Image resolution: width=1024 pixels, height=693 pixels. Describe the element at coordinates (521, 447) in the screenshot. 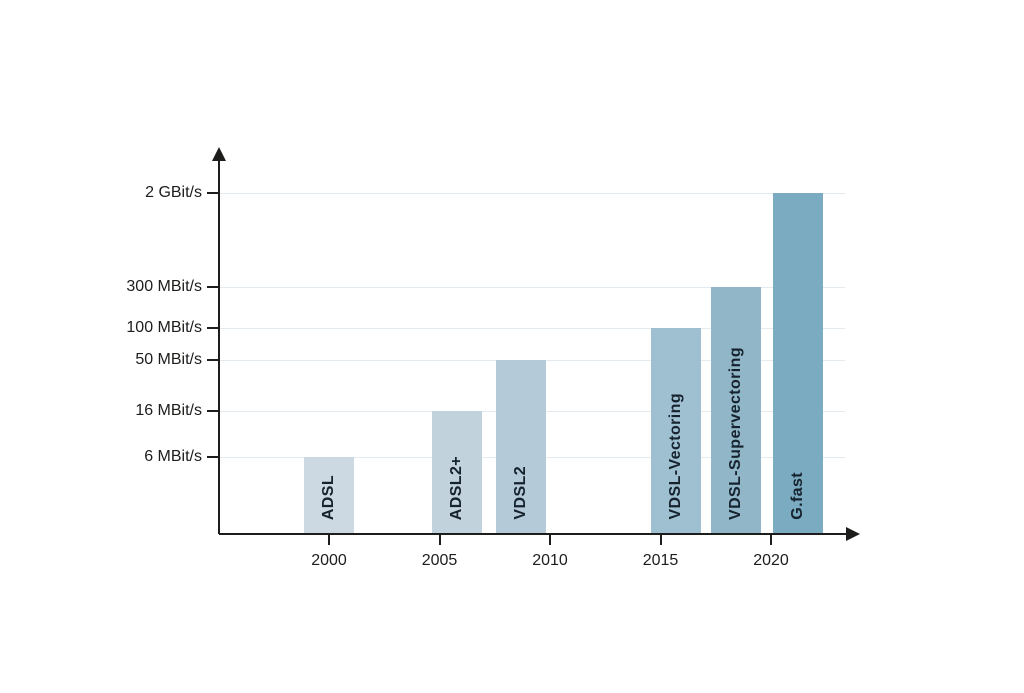

I see `bar-vdsl2: VDSL2` at that location.